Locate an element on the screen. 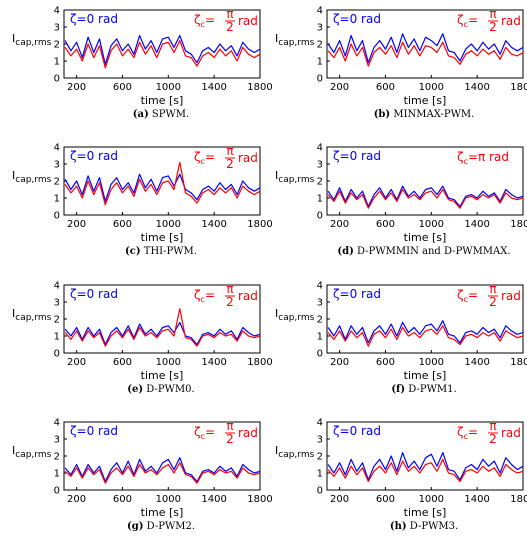 This screenshot has height=550, width=527. panel-caption-letter: (c) is located at coordinates (133, 251).